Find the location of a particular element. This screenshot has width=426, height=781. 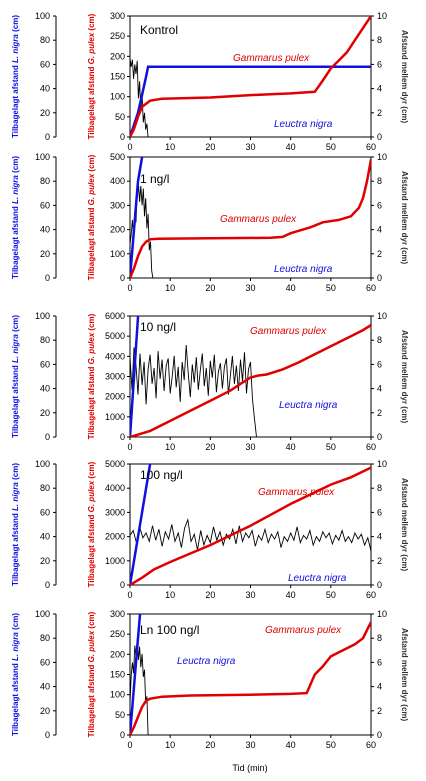

panel-title: 100 ng/l is located at coordinates (161, 475).